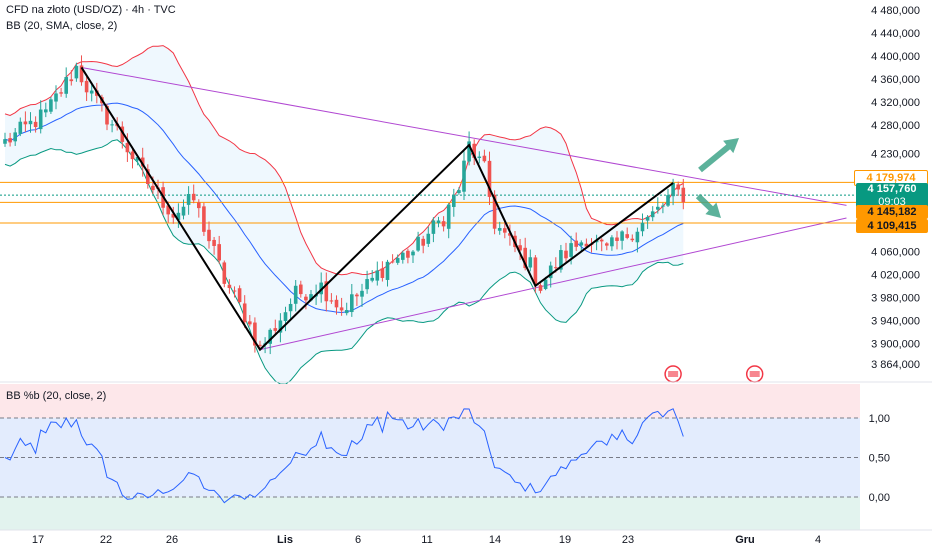  Describe the element at coordinates (708, 205) in the screenshot. I see `bearish-arrow` at that location.